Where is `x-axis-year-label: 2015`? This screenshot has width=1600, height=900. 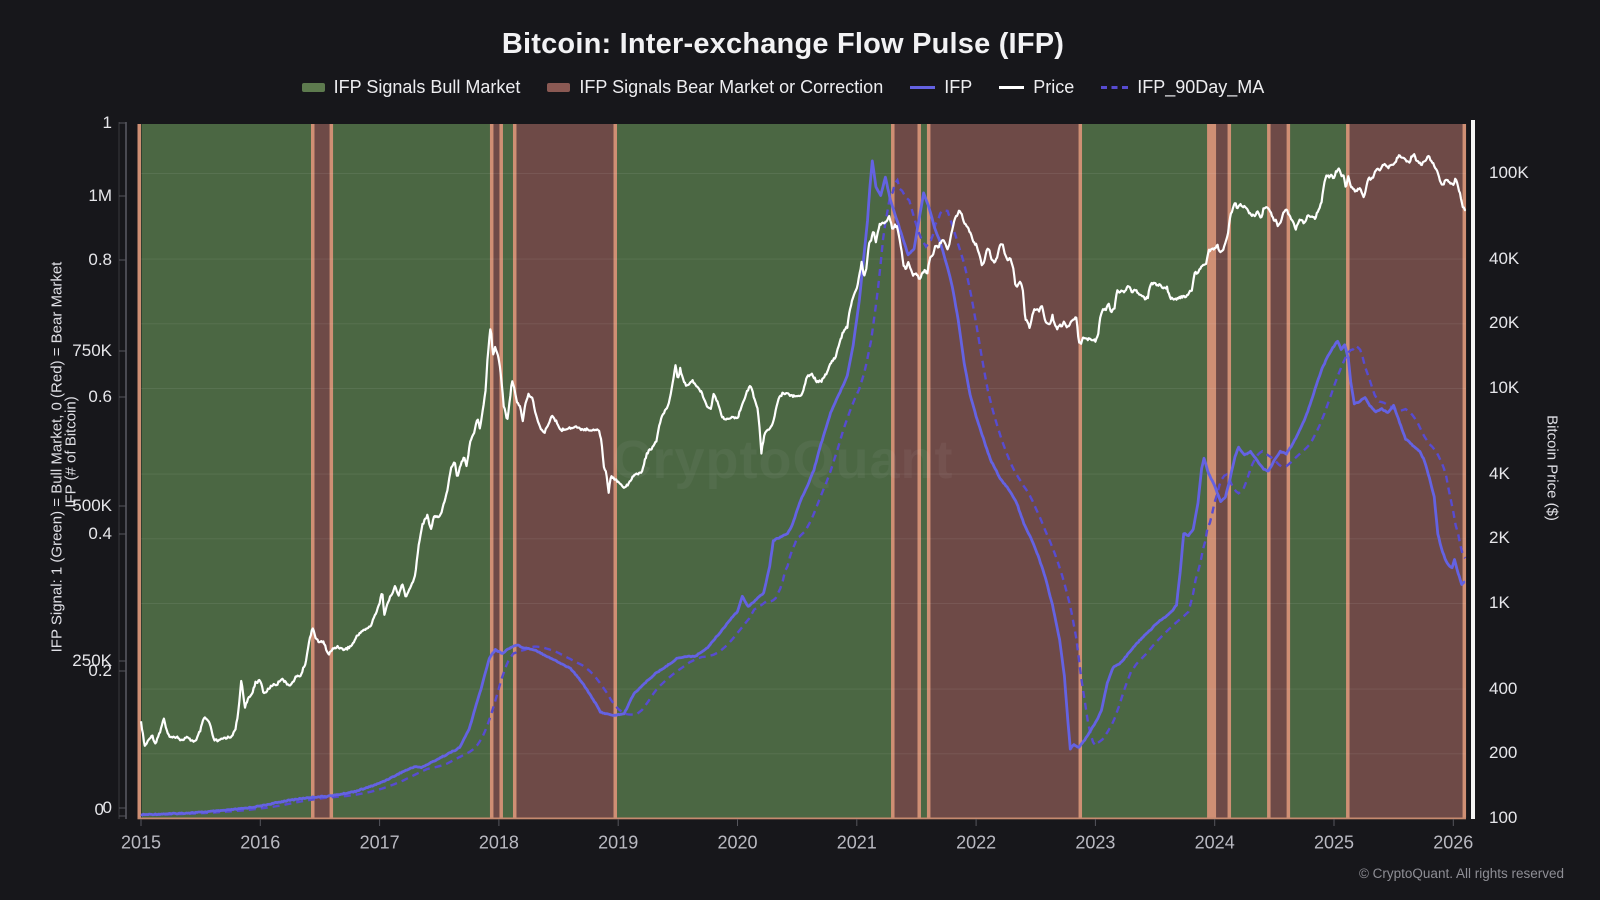
x-axis-year-label: 2015 is located at coordinates (141, 842).